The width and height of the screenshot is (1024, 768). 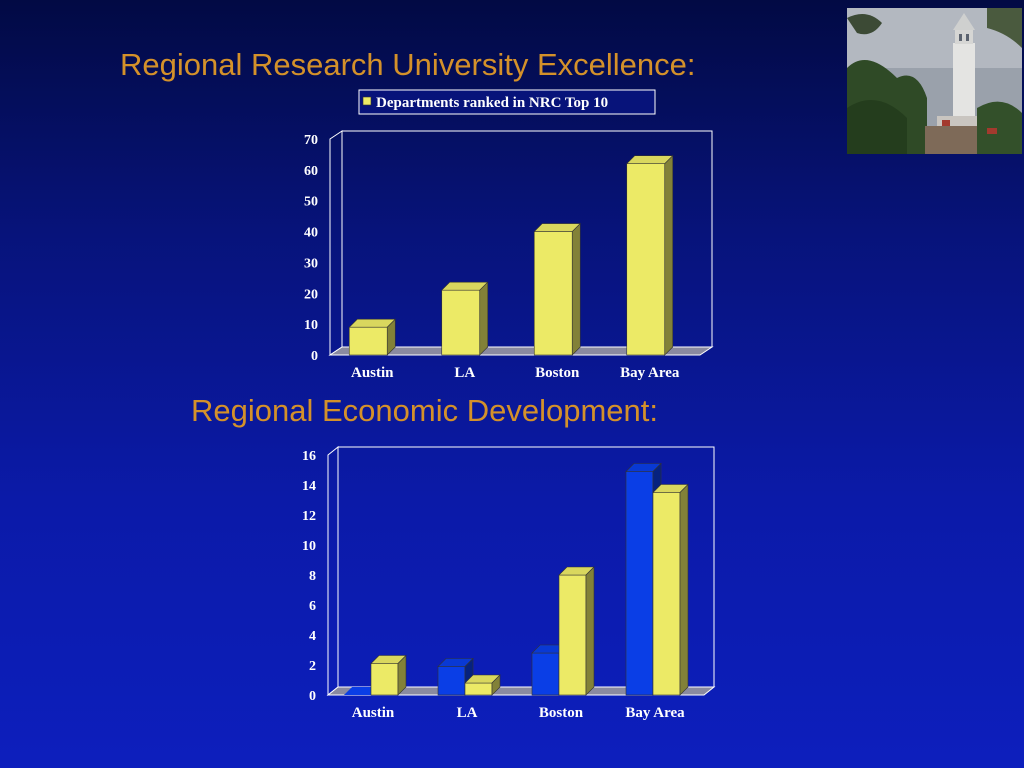 I want to click on legend-label: Departments ranked in NRC Top 10, so click(x=492, y=103).